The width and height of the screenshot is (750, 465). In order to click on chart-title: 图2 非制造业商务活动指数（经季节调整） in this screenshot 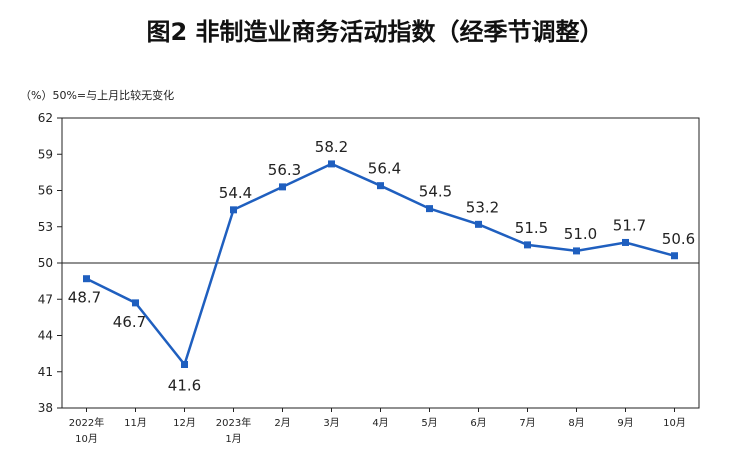, I will do `click(375, 32)`.